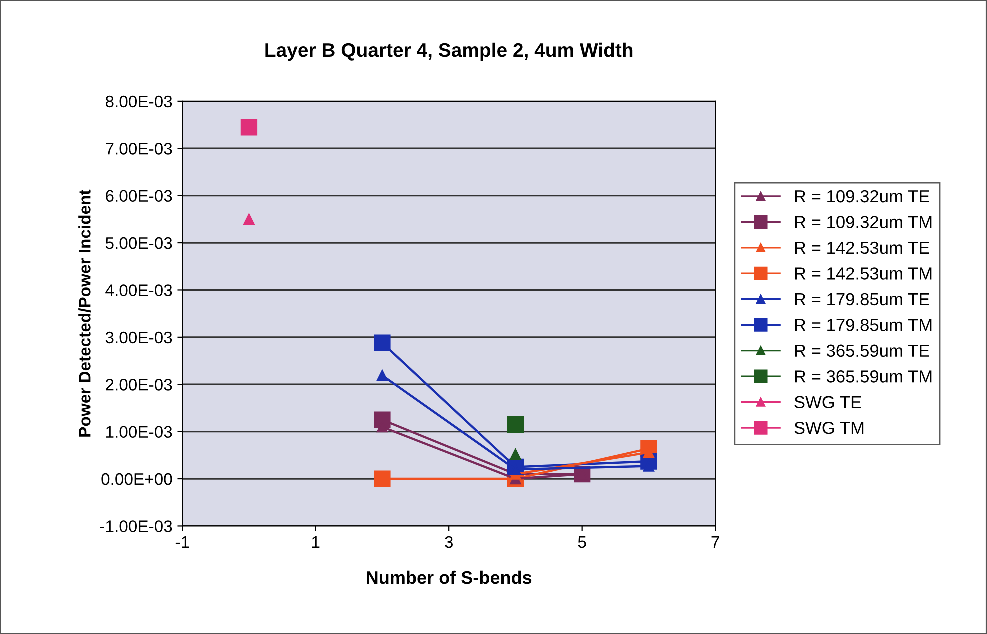  I want to click on y-tick-label: 4.00E-03, so click(139, 290).